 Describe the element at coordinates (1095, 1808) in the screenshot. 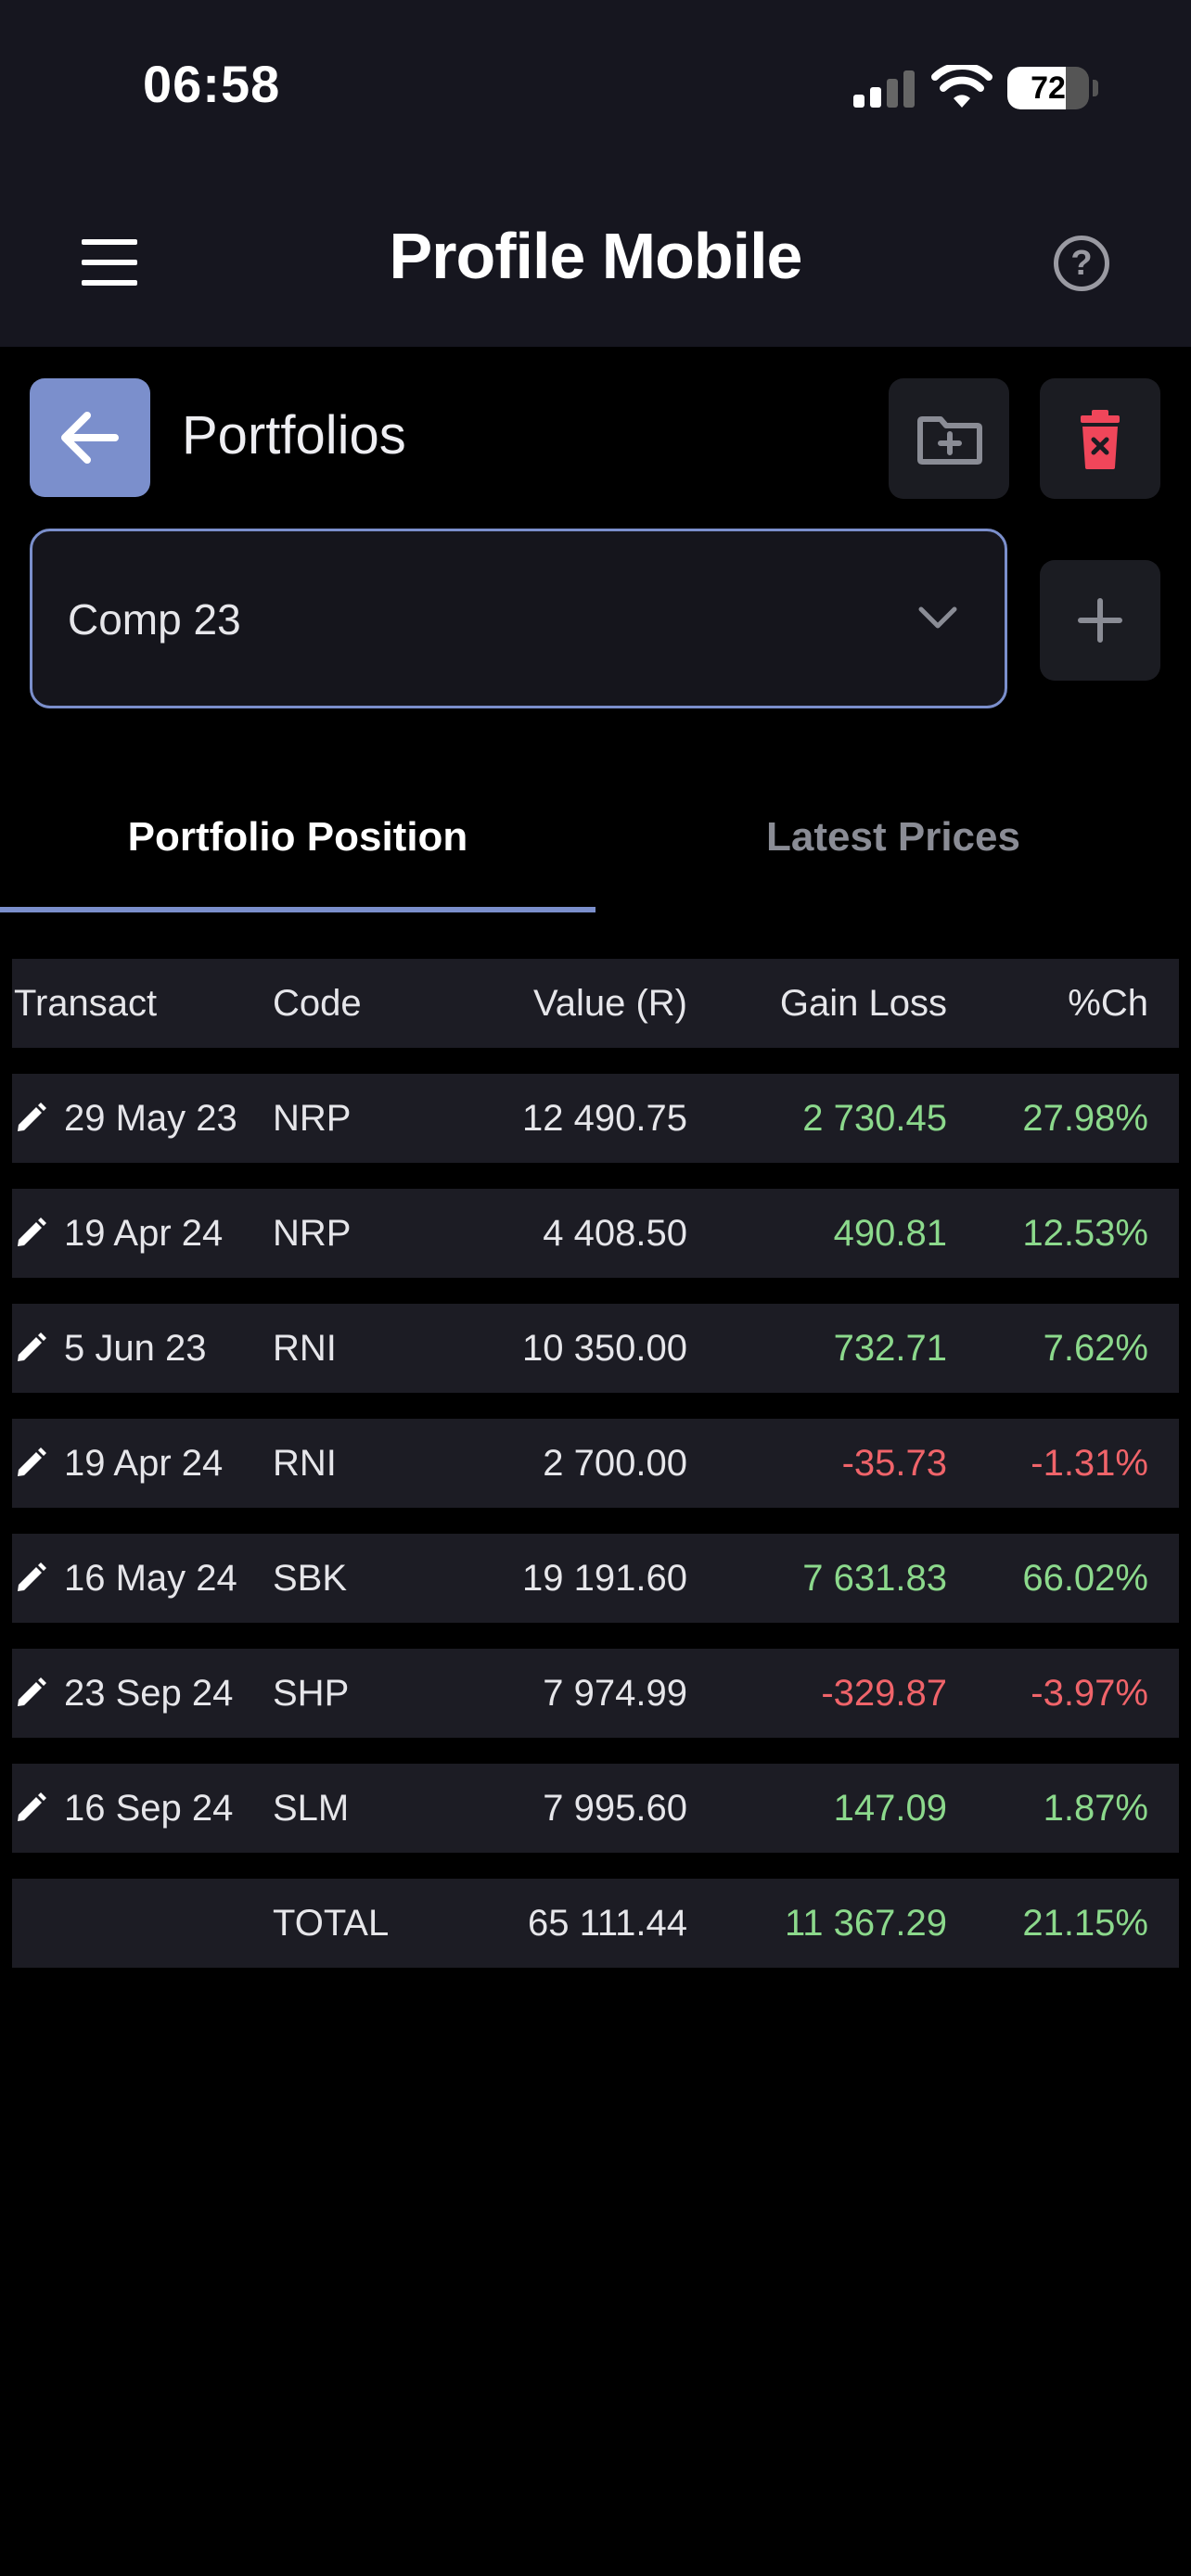

I see `row-pct-change: 1.87%` at that location.